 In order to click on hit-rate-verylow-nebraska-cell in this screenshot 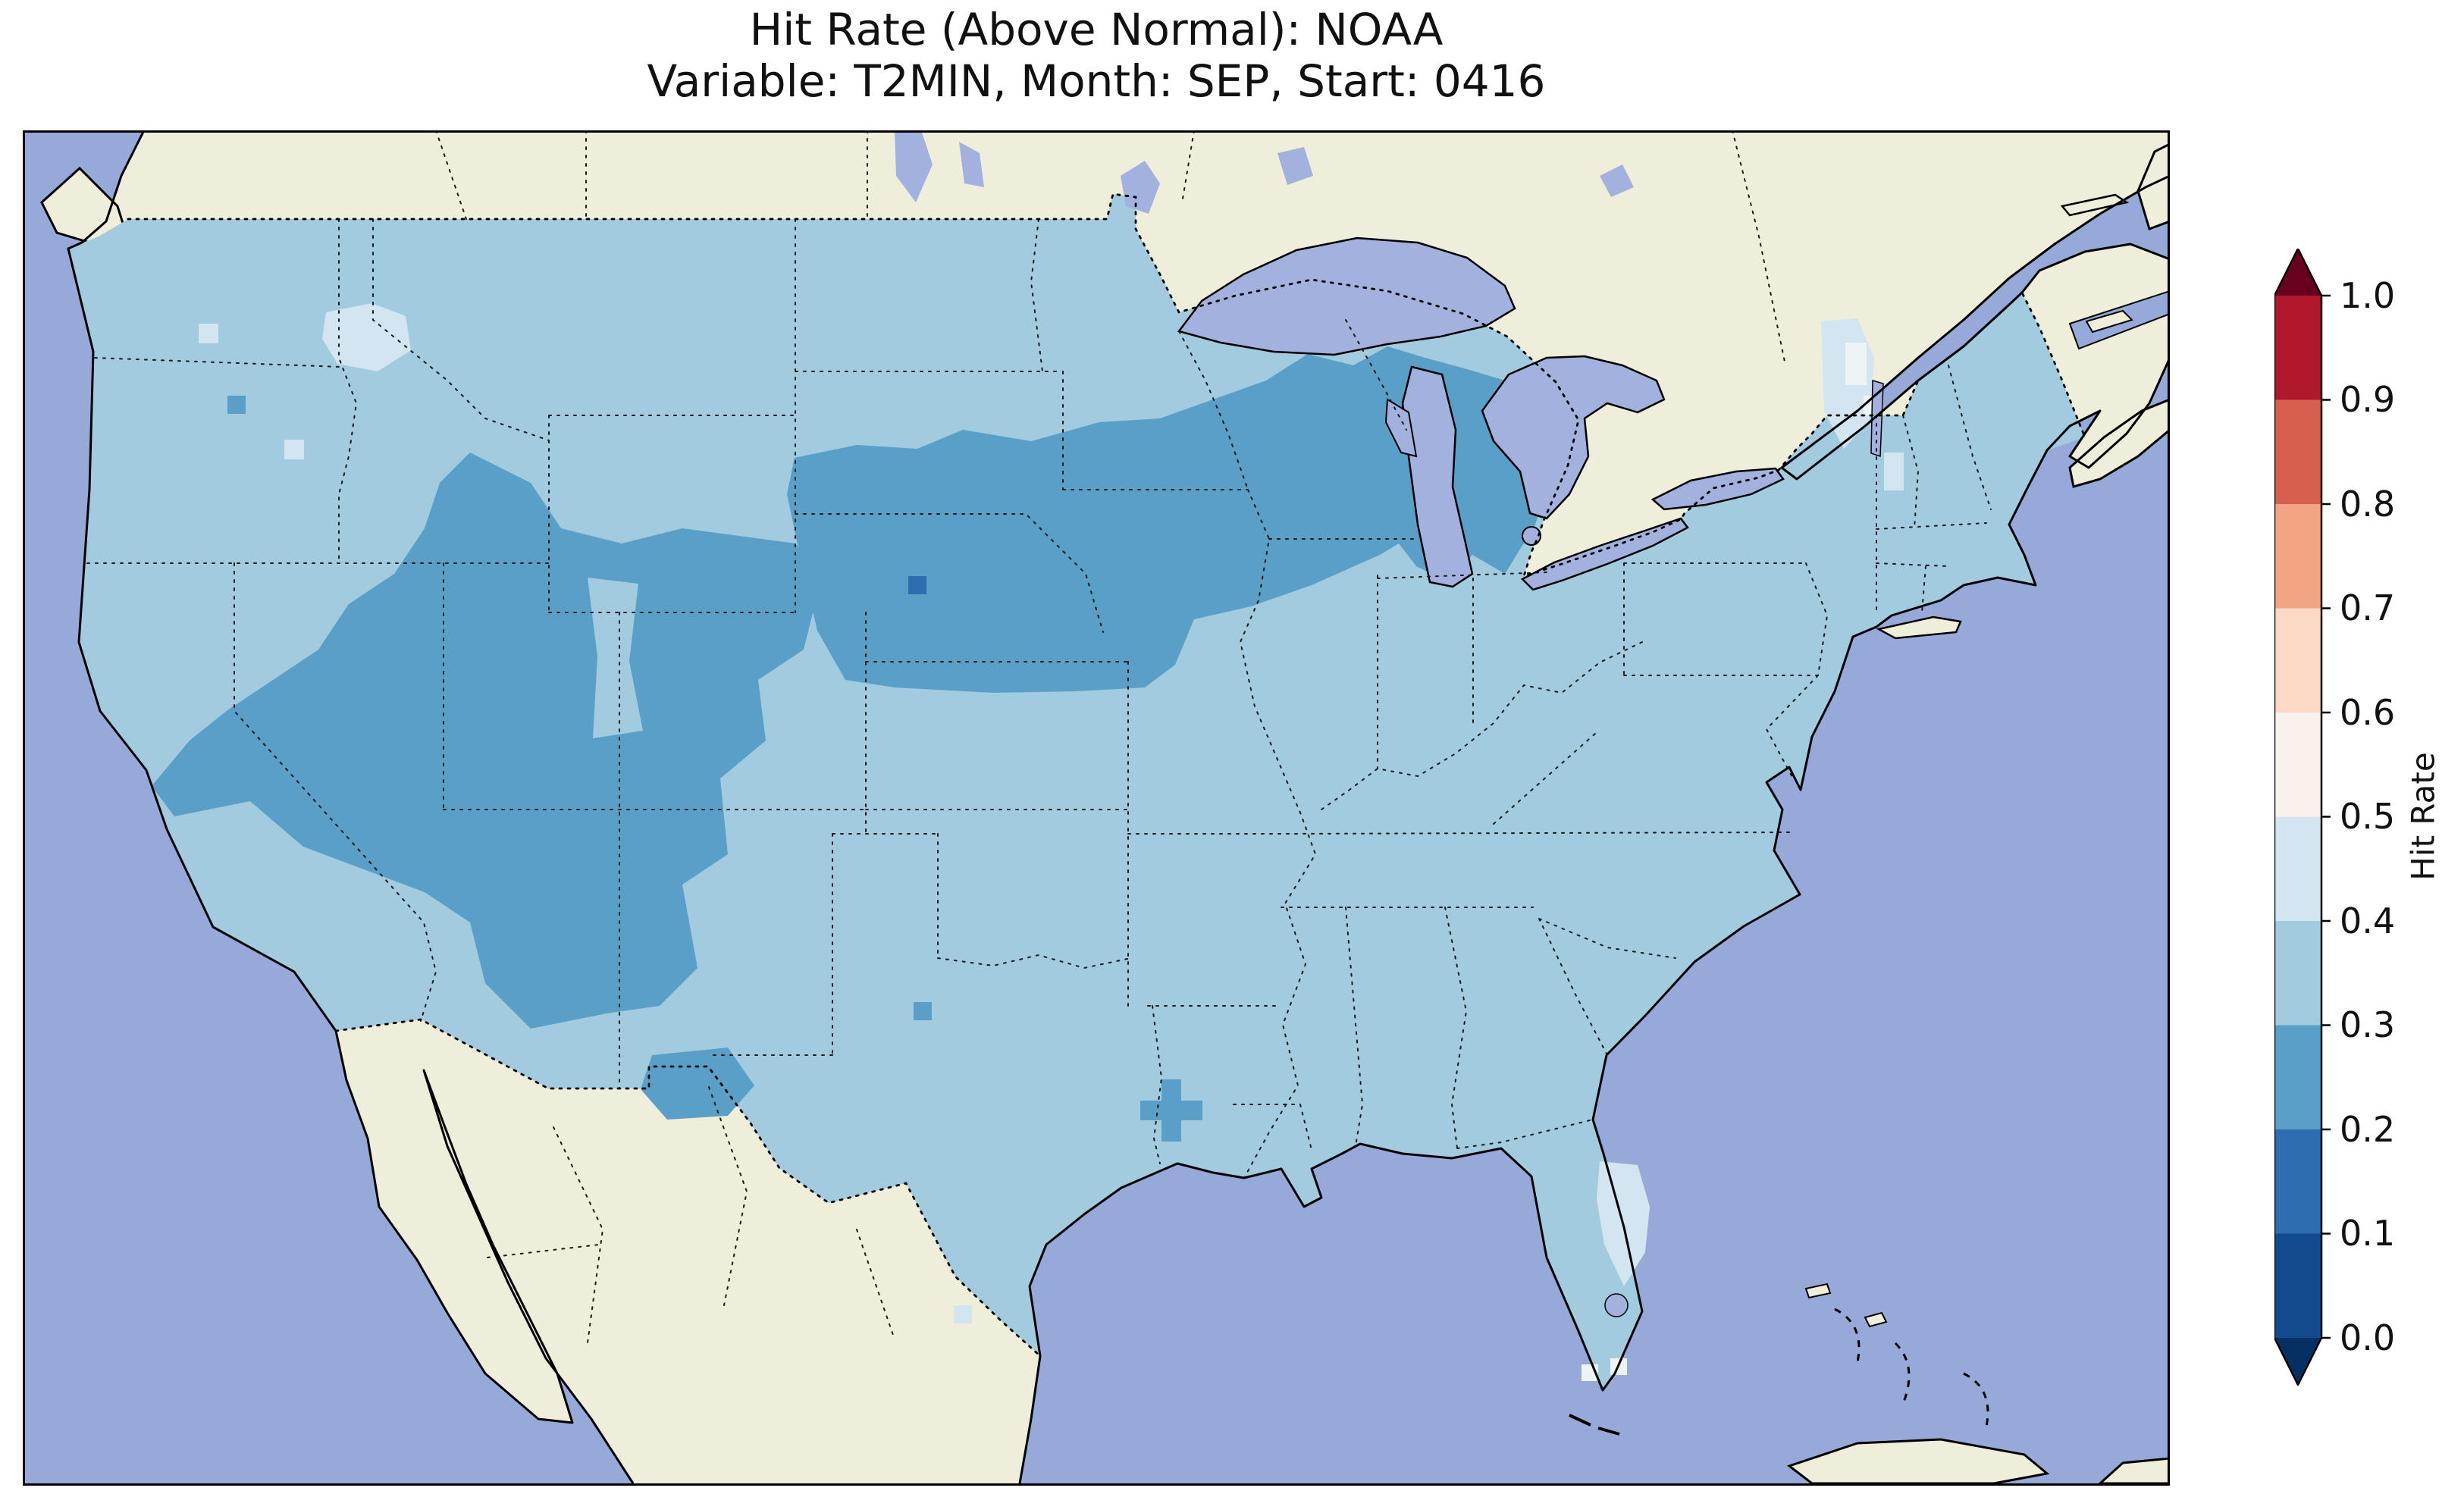, I will do `click(917, 585)`.